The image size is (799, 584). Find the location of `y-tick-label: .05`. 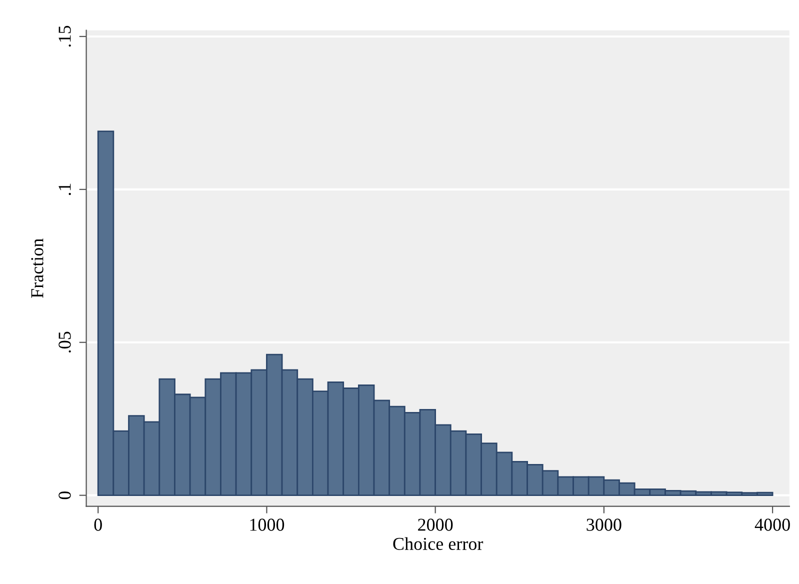

y-tick-label: .05 is located at coordinates (64, 342).